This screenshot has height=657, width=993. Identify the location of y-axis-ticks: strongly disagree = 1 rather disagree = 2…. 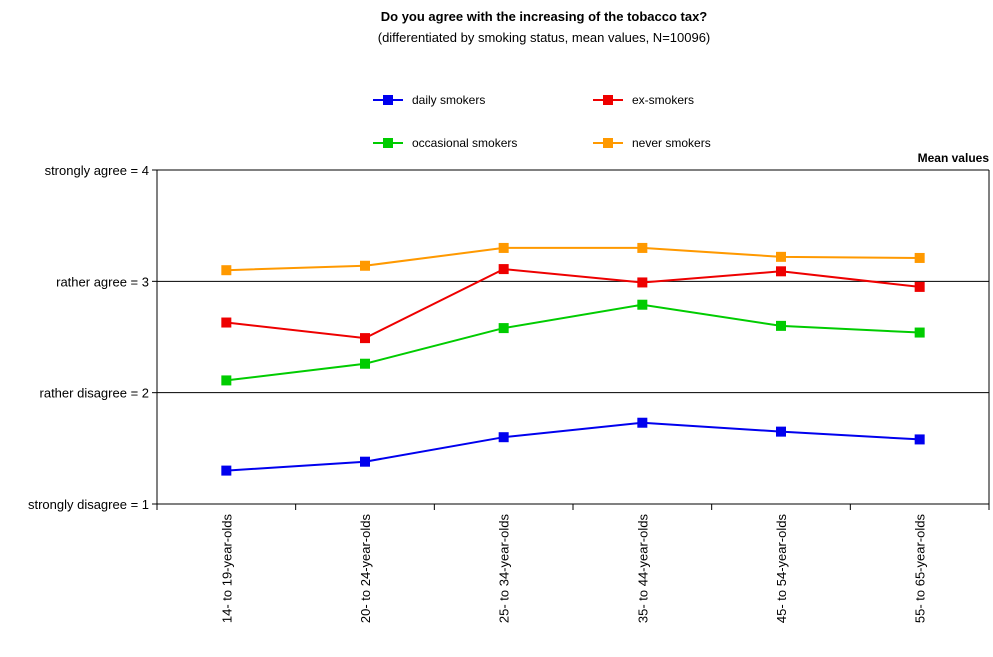
(92, 337).